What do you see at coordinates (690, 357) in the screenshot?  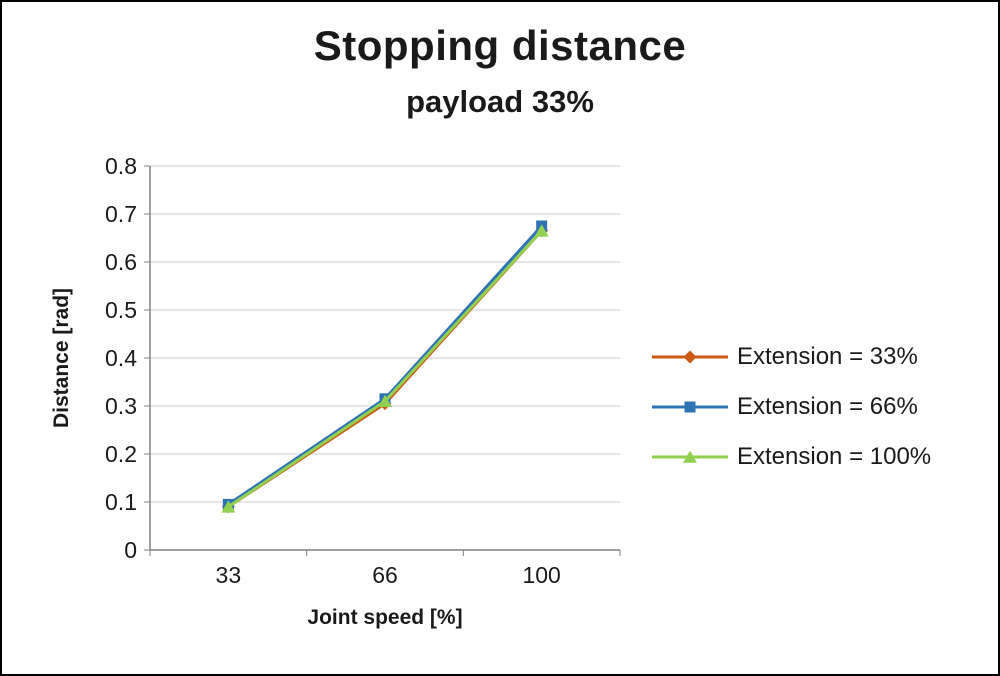 I see `legend-line-diamond-icon` at bounding box center [690, 357].